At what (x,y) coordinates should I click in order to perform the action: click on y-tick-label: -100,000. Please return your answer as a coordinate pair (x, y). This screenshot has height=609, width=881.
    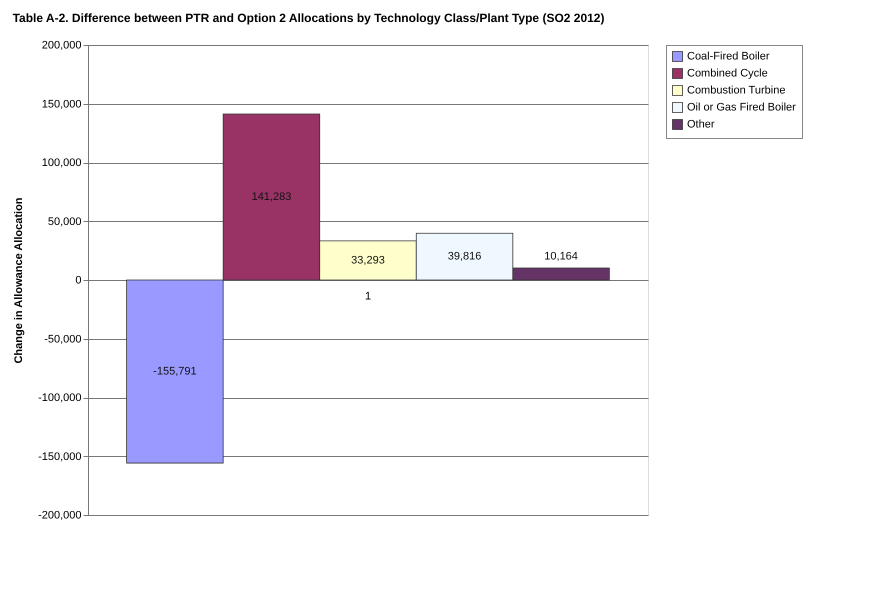
    Looking at the image, I should click on (60, 398).